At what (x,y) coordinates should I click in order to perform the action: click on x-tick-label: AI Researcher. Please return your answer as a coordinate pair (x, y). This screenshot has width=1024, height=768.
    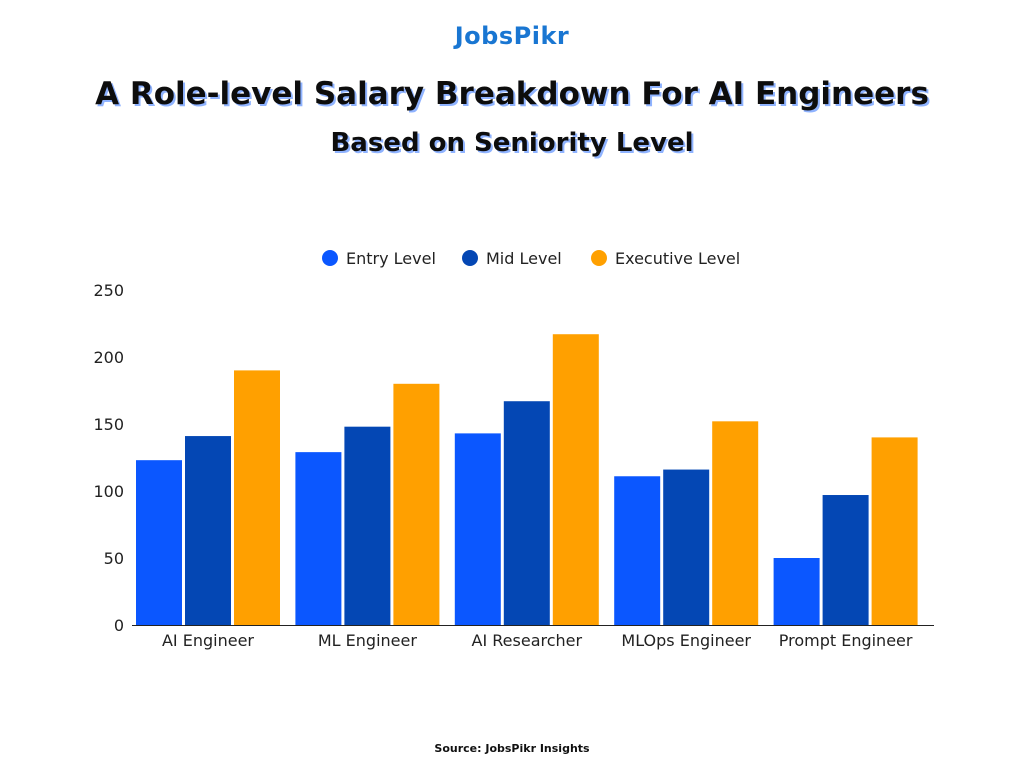
    Looking at the image, I should click on (527, 640).